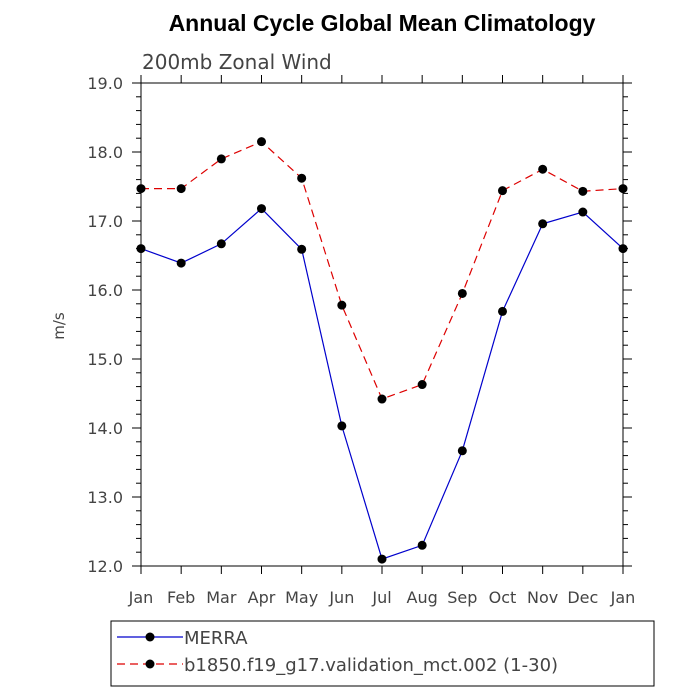 The width and height of the screenshot is (700, 700). What do you see at coordinates (582, 597) in the screenshot?
I see `x-tick-label: Dec` at bounding box center [582, 597].